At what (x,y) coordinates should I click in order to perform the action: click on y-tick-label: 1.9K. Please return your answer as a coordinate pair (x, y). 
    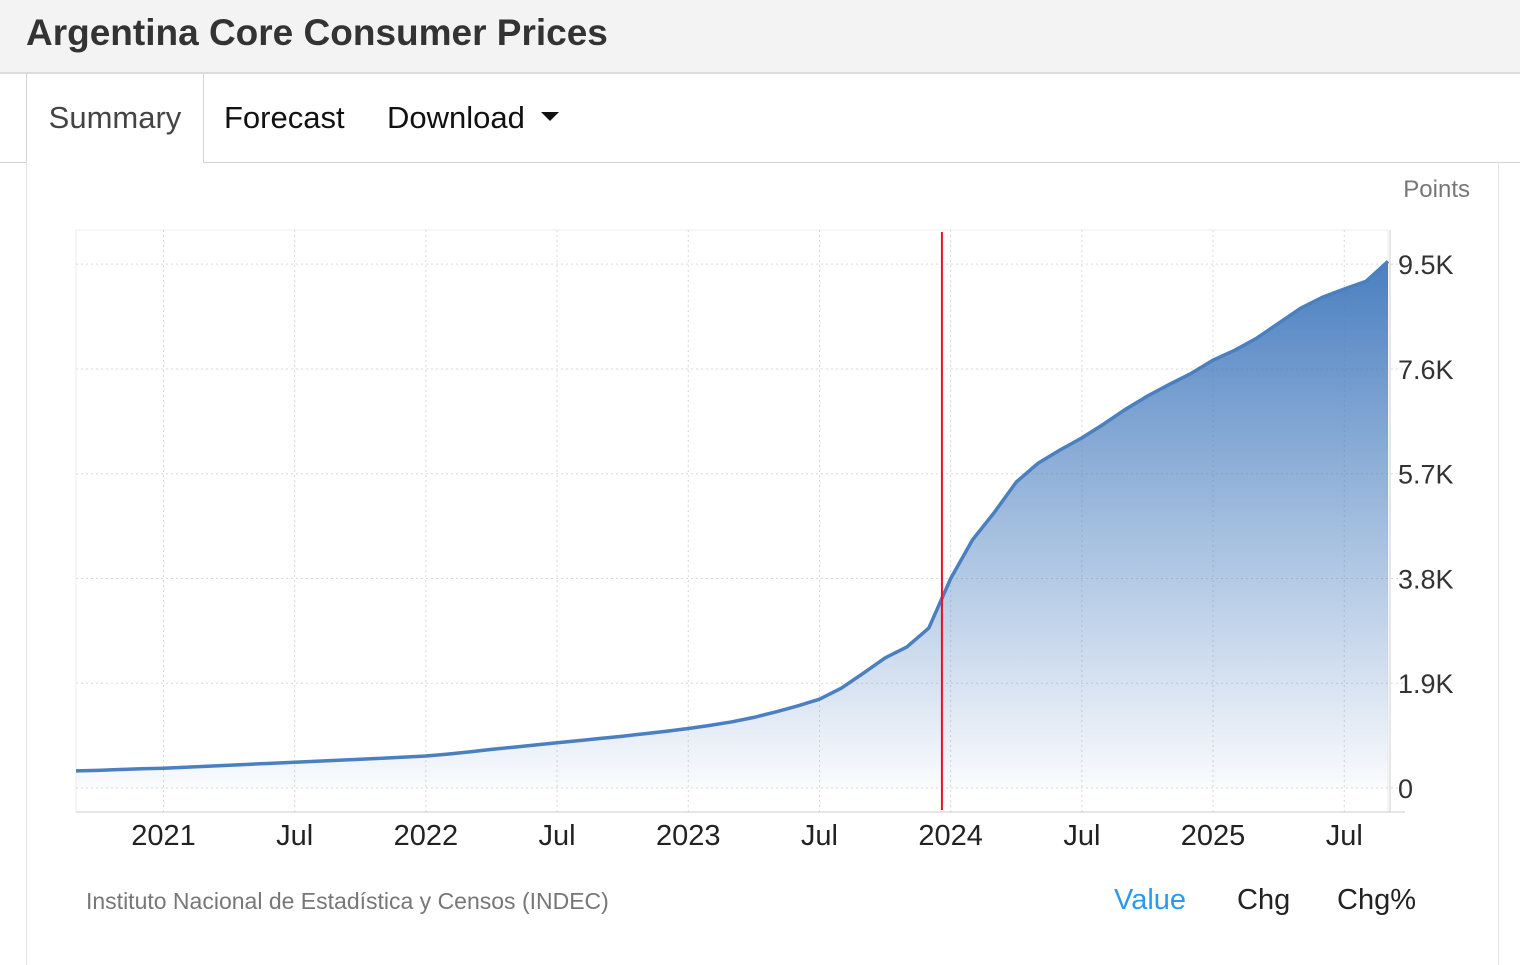
    Looking at the image, I should click on (1426, 684).